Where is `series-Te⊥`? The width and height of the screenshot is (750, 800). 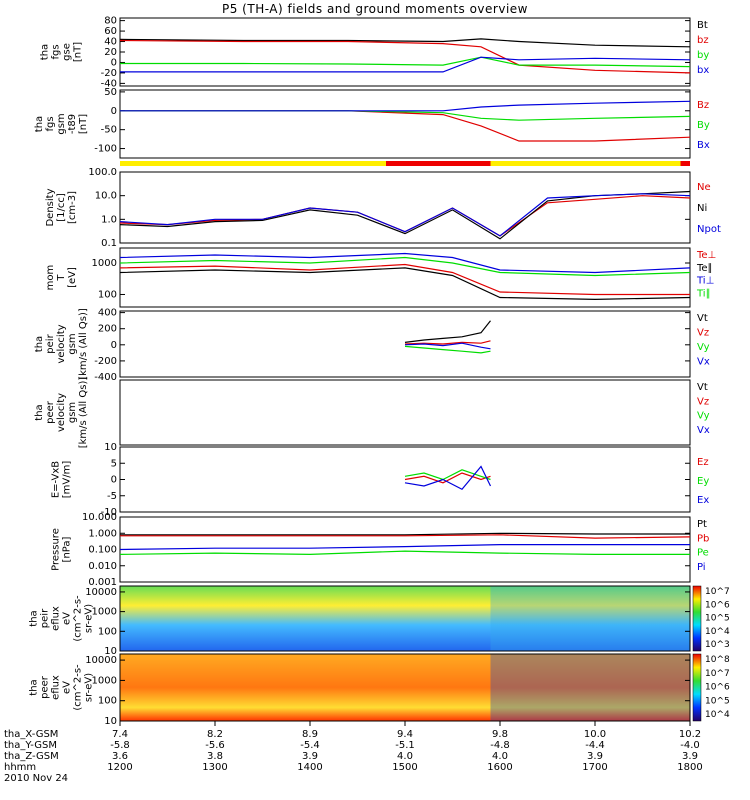 series-Te⊥ is located at coordinates (404, 279).